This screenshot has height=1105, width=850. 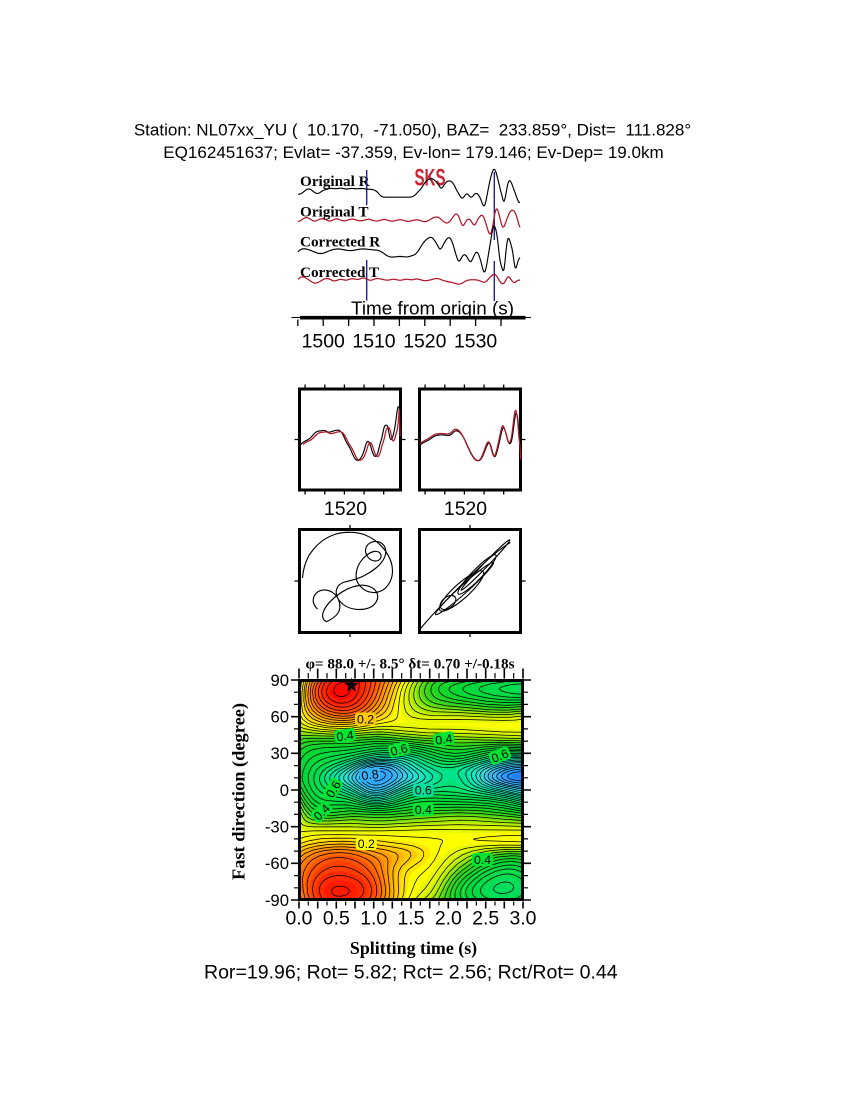 What do you see at coordinates (277, 863) in the screenshot?
I see `svg-text: -60` at bounding box center [277, 863].